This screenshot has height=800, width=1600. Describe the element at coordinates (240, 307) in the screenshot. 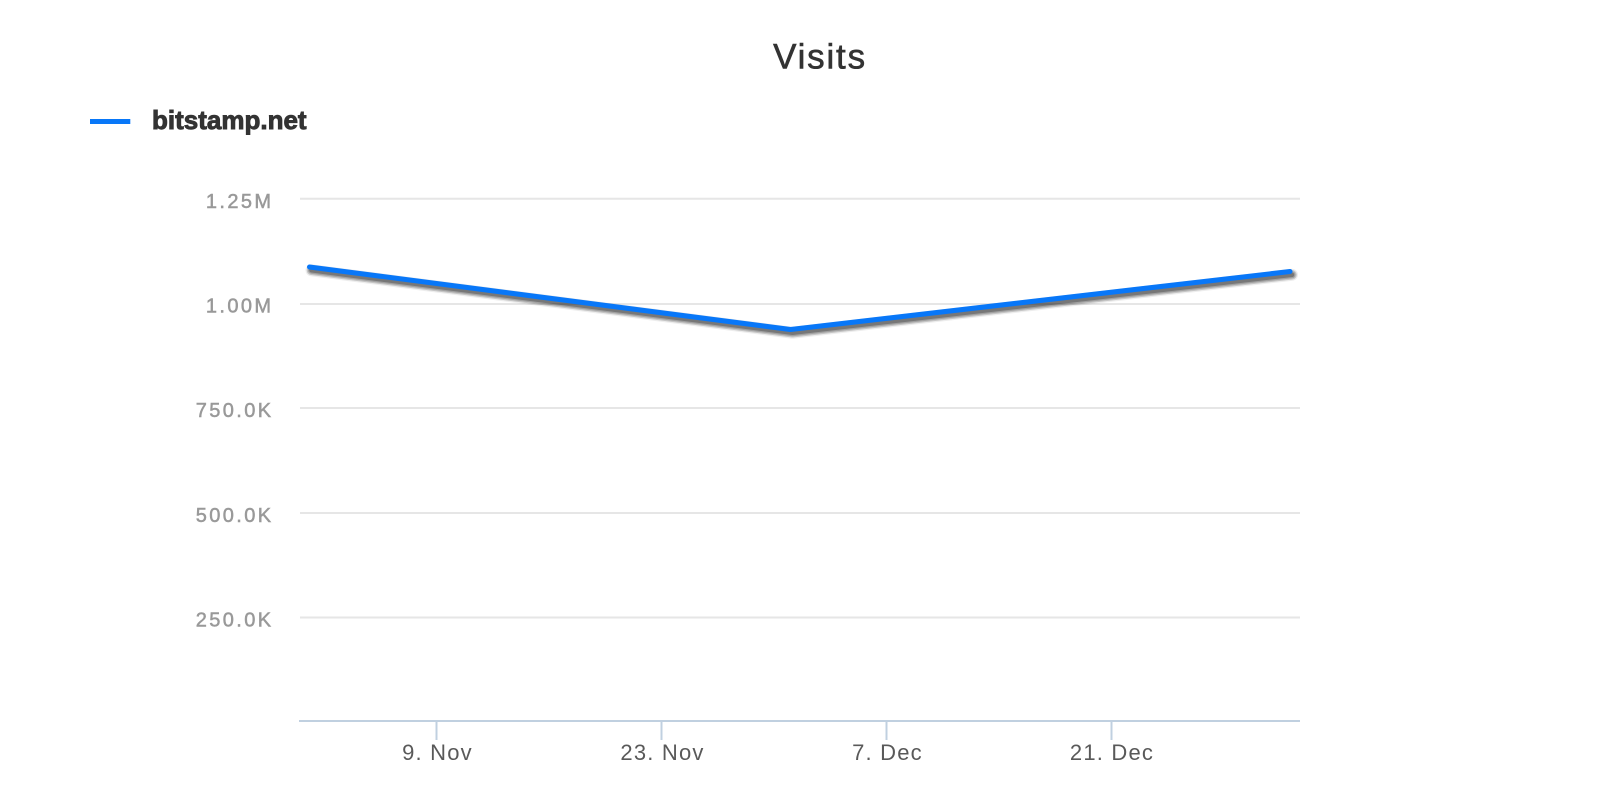

I see `svg-text: 1.00M` at that location.